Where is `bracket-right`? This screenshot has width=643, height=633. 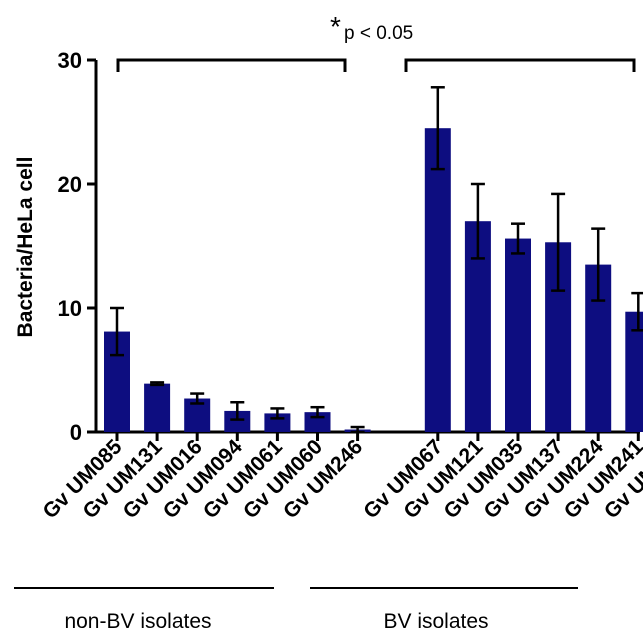
bracket-right is located at coordinates (520, 65).